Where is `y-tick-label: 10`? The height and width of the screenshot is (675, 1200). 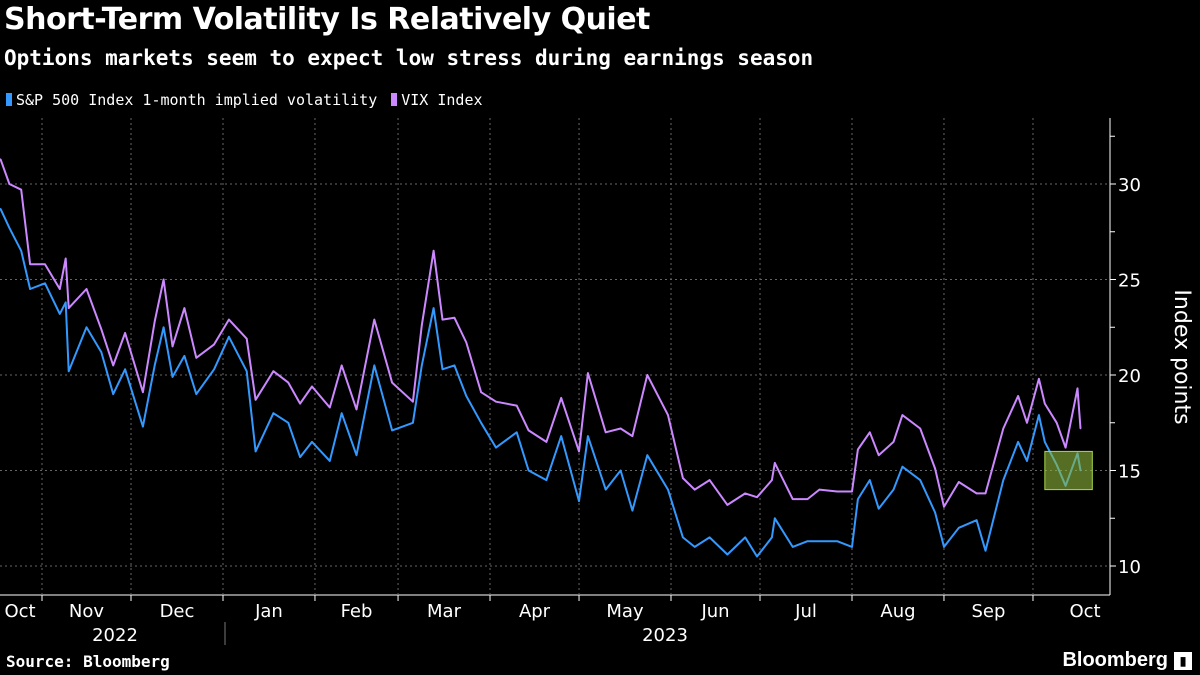
y-tick-label: 10 is located at coordinates (1129, 567).